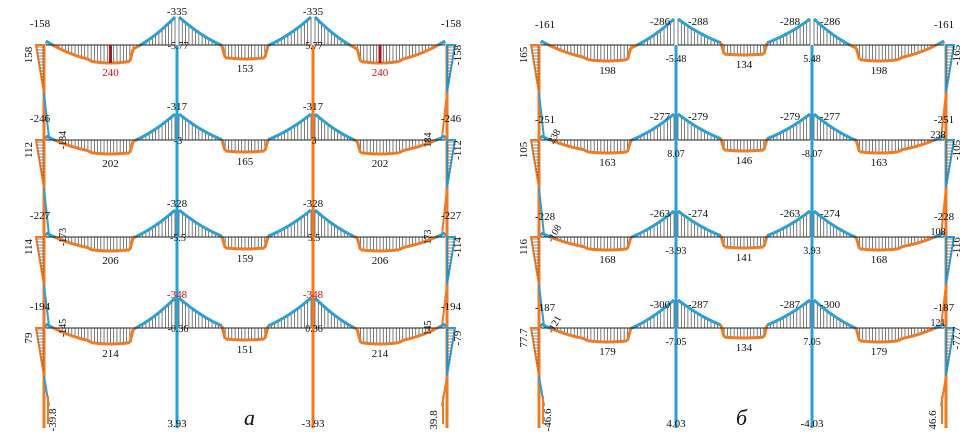 The image size is (977, 446). Describe the element at coordinates (314, 141) in the screenshot. I see `inner-moment-label: 3` at that location.